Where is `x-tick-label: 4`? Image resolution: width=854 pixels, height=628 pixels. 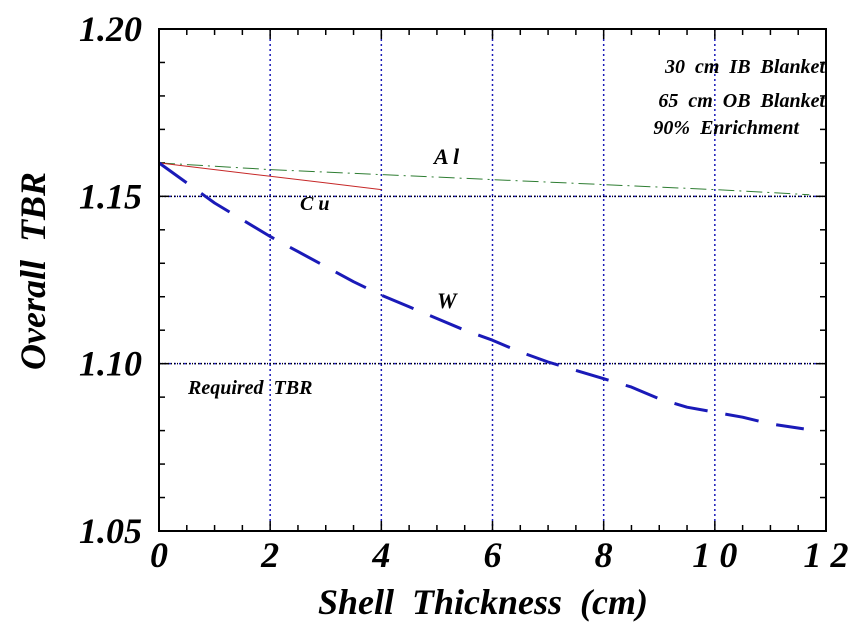 x-tick-label: 4 is located at coordinates (380, 555).